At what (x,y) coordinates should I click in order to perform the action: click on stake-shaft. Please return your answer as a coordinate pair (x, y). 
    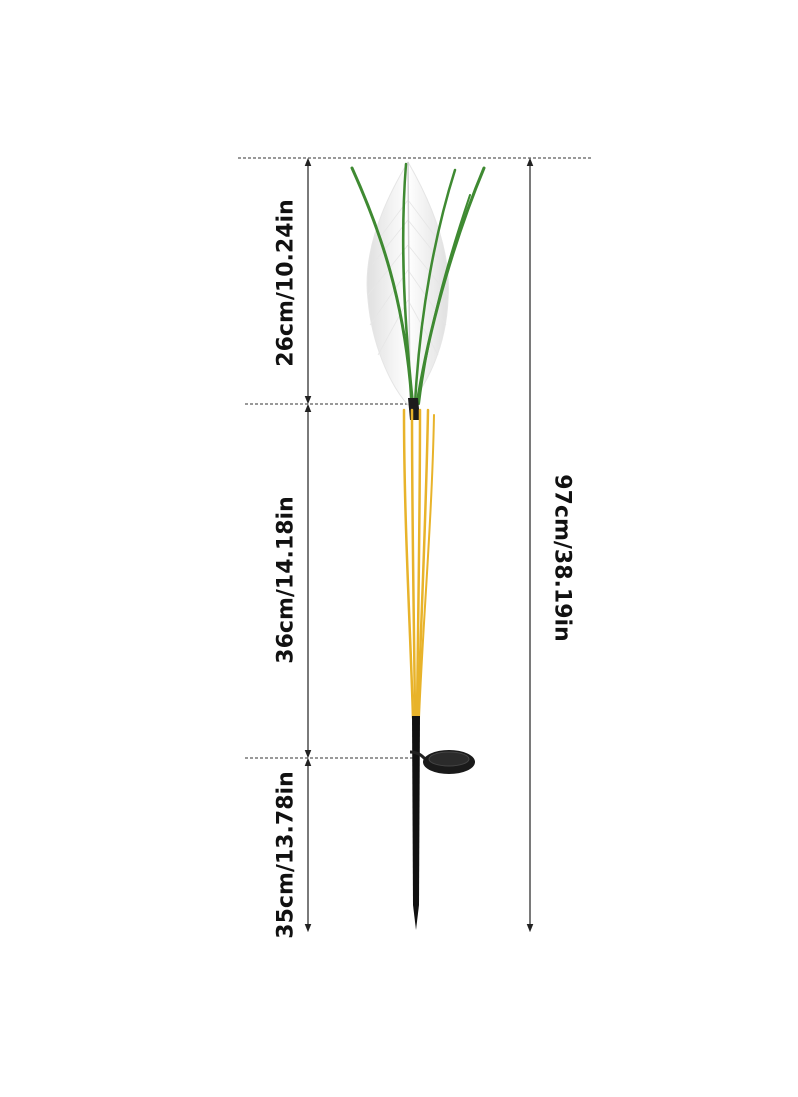
    Looking at the image, I should click on (416, 810).